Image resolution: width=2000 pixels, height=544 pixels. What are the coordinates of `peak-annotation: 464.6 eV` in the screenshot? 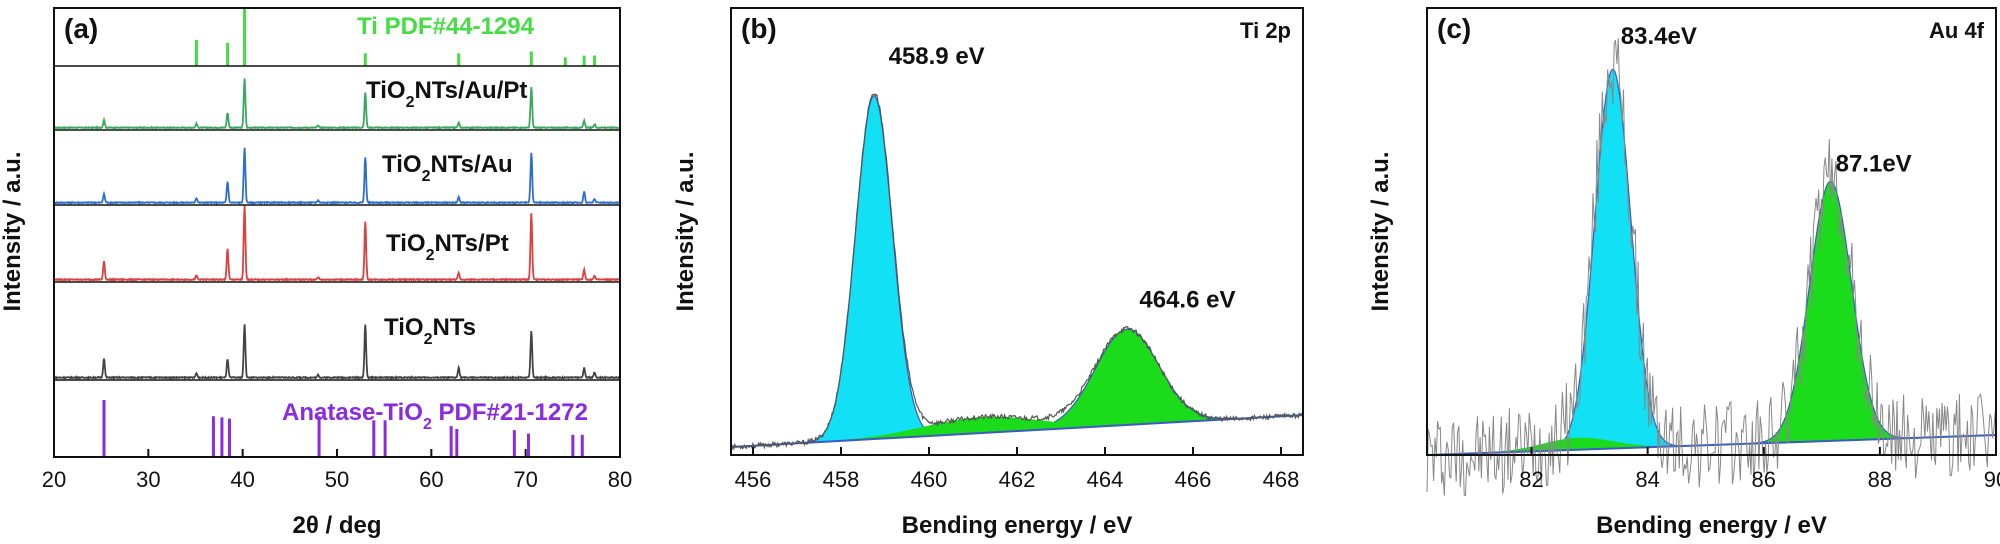 It's located at (1187, 299).